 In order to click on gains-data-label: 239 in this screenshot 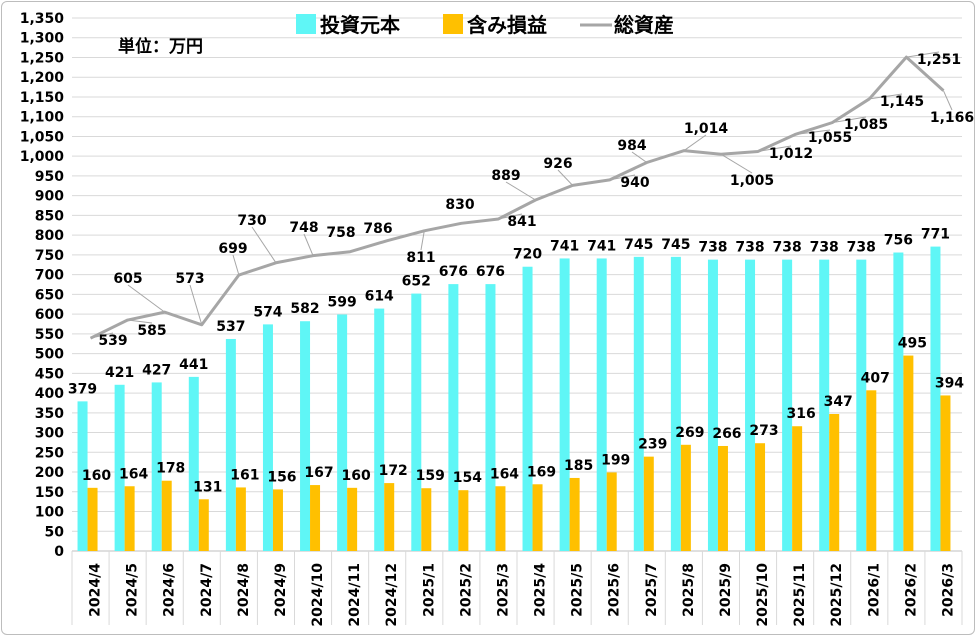, I will do `click(652, 445)`.